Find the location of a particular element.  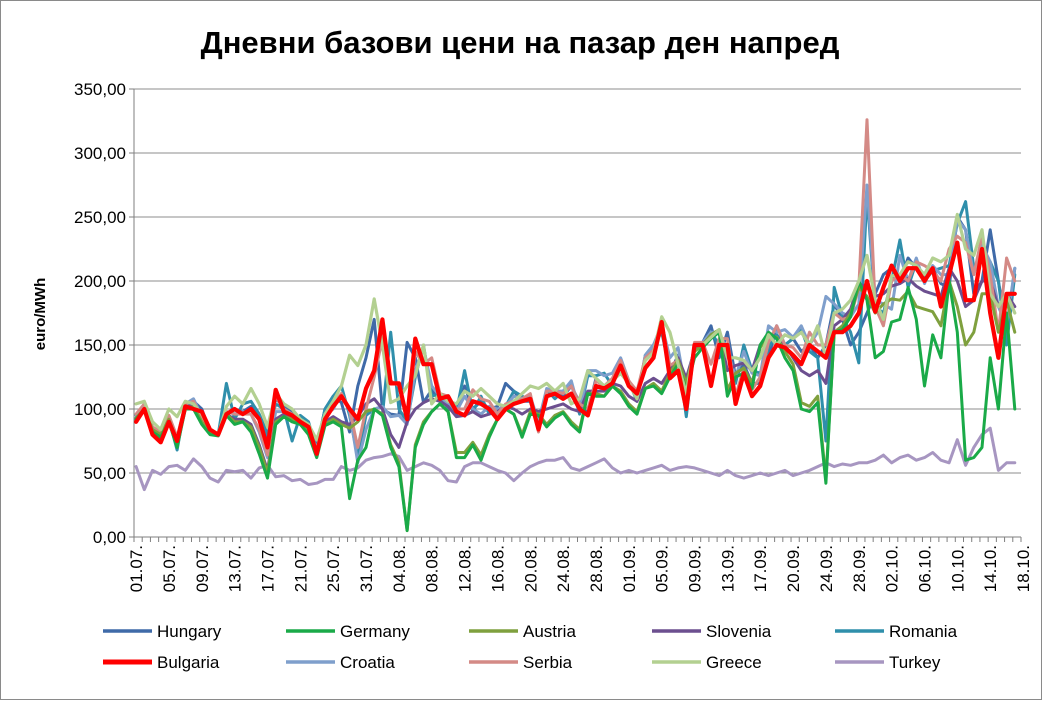

x-tick-label: 25.07. is located at coordinates (333, 568).